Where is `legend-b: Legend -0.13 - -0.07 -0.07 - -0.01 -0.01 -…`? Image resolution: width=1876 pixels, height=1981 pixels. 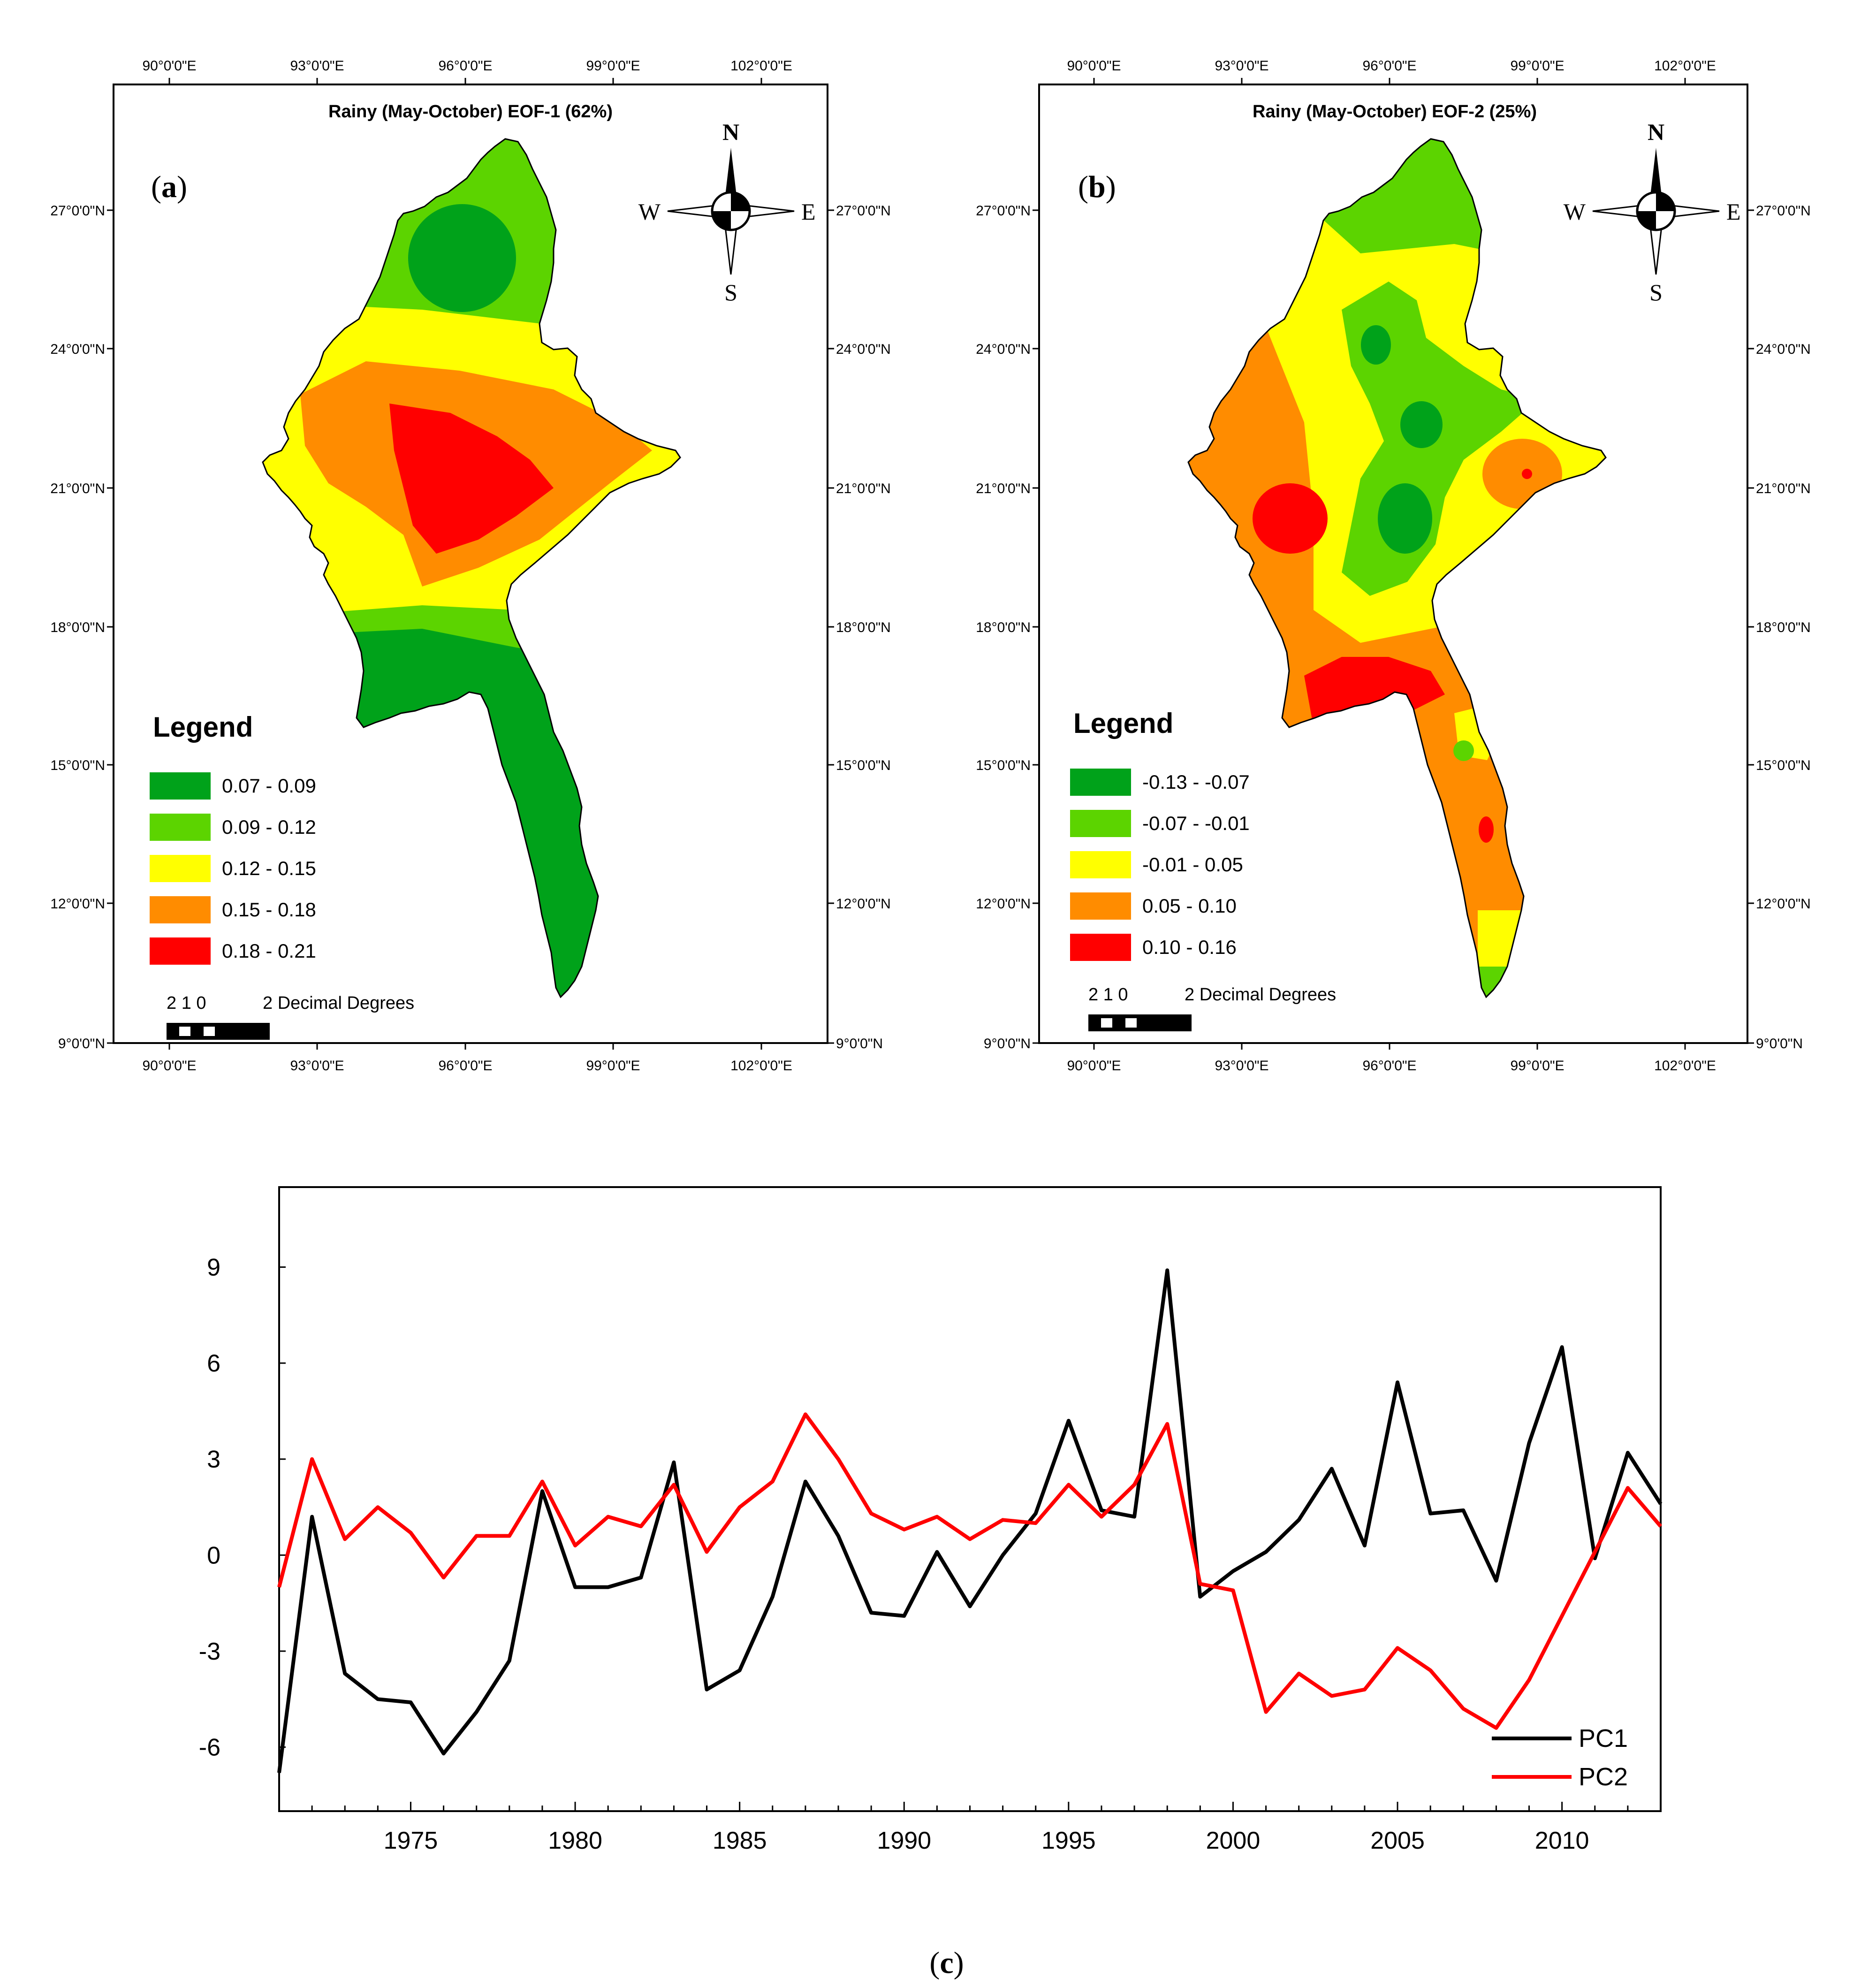 legend-b: Legend -0.13 - -0.07 -0.07 - -0.01 -0.01 -… is located at coordinates (1159, 835).